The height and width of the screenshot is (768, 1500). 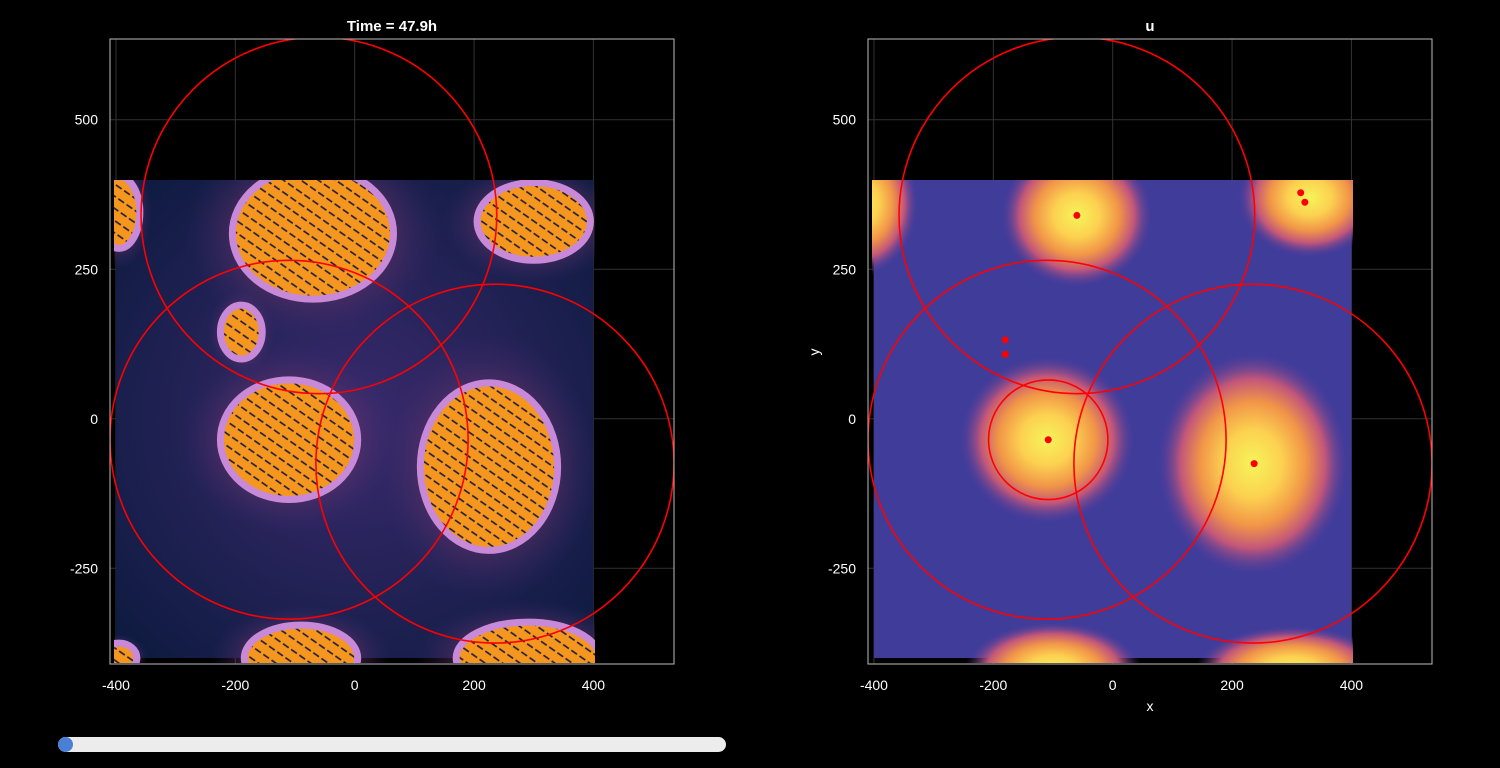 What do you see at coordinates (1155, 328) in the screenshot?
I see `point-layer` at bounding box center [1155, 328].